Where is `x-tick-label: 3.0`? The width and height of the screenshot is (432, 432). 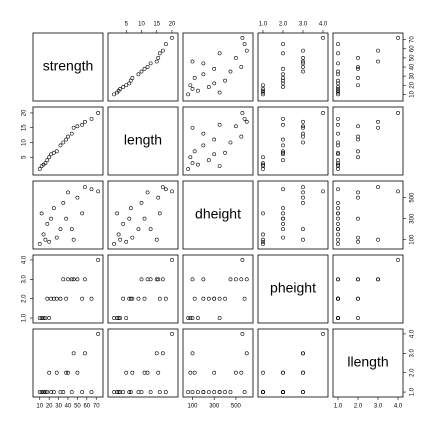
x-tick-label: 3.0 is located at coordinates (378, 407).